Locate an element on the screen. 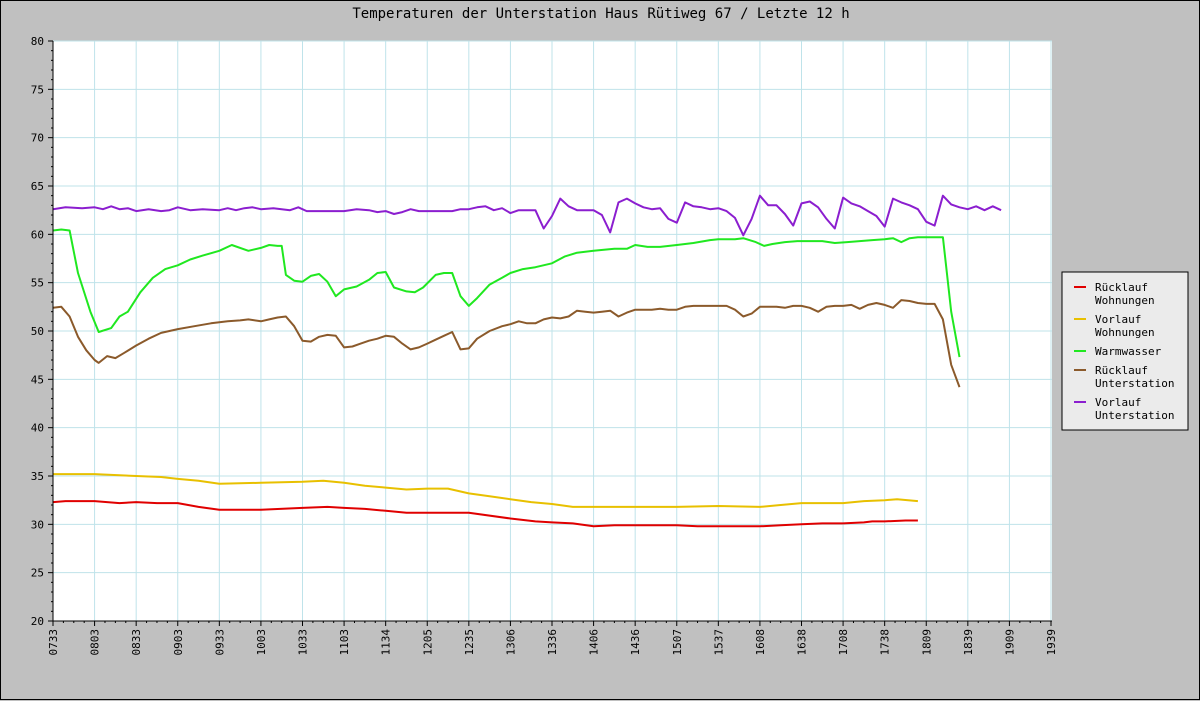 Image resolution: width=1200 pixels, height=701 pixels. x-tick-label: 1003 is located at coordinates (261, 642).